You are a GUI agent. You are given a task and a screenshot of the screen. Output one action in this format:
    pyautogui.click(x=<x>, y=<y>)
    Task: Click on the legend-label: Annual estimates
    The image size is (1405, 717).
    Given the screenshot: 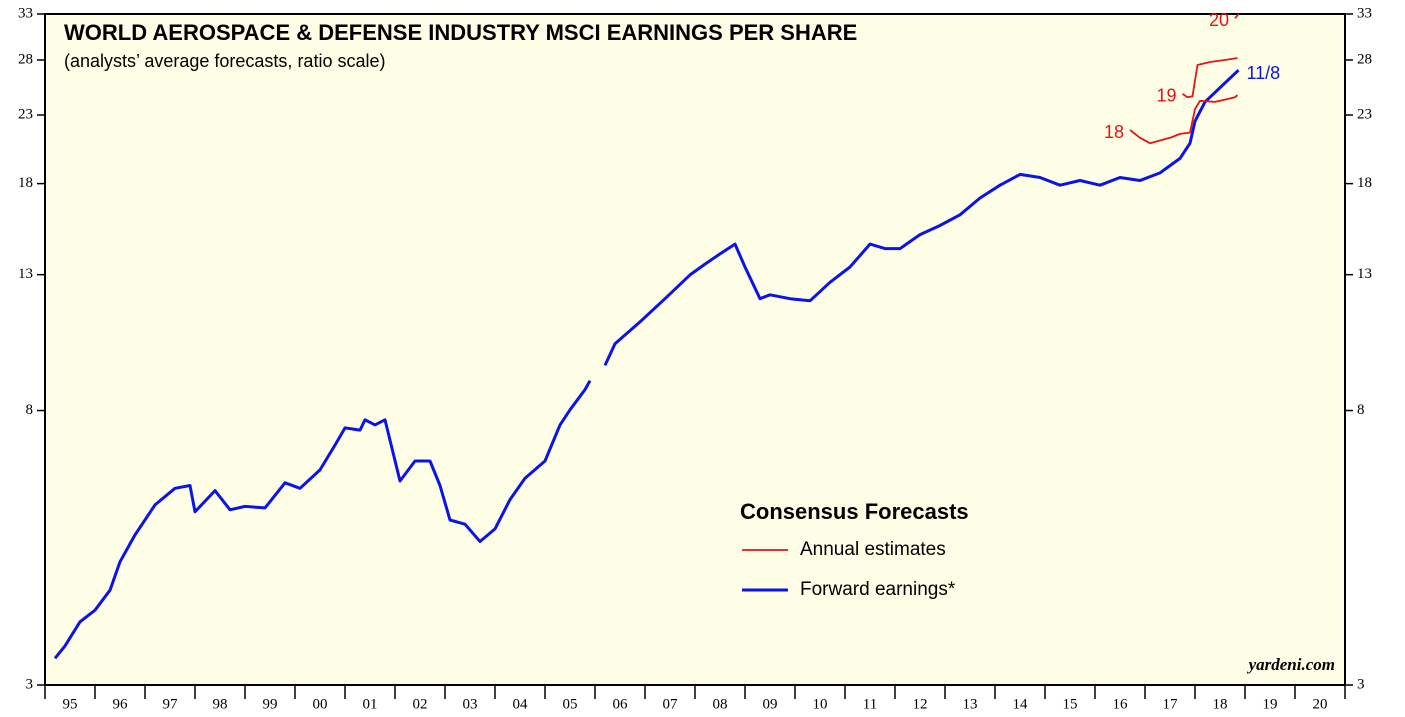 What is the action you would take?
    pyautogui.click(x=873, y=549)
    